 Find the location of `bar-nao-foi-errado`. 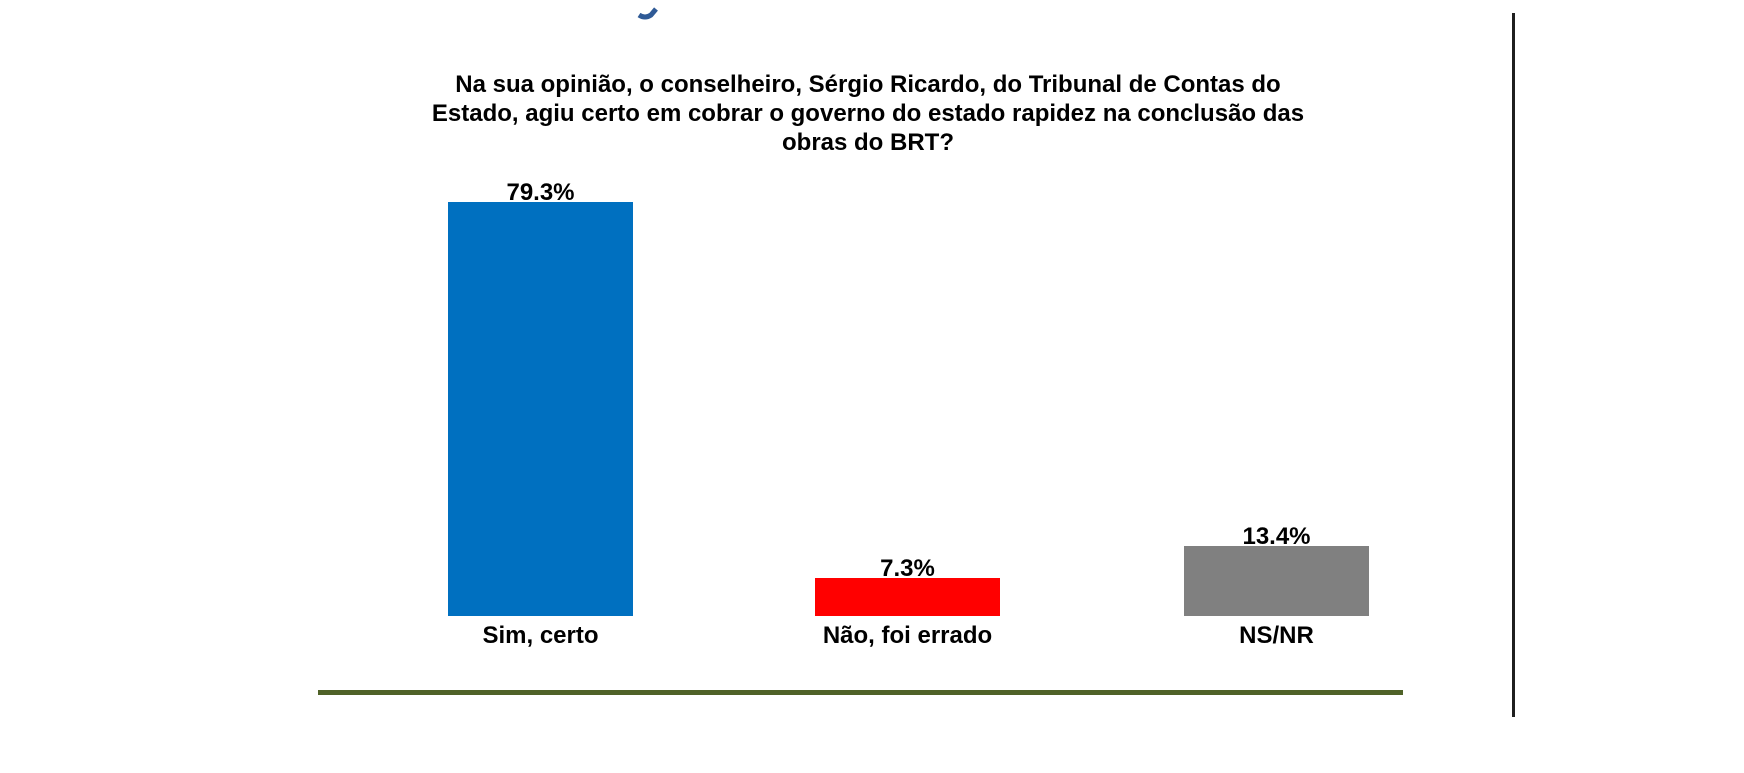

bar-nao-foi-errado is located at coordinates (907, 597).